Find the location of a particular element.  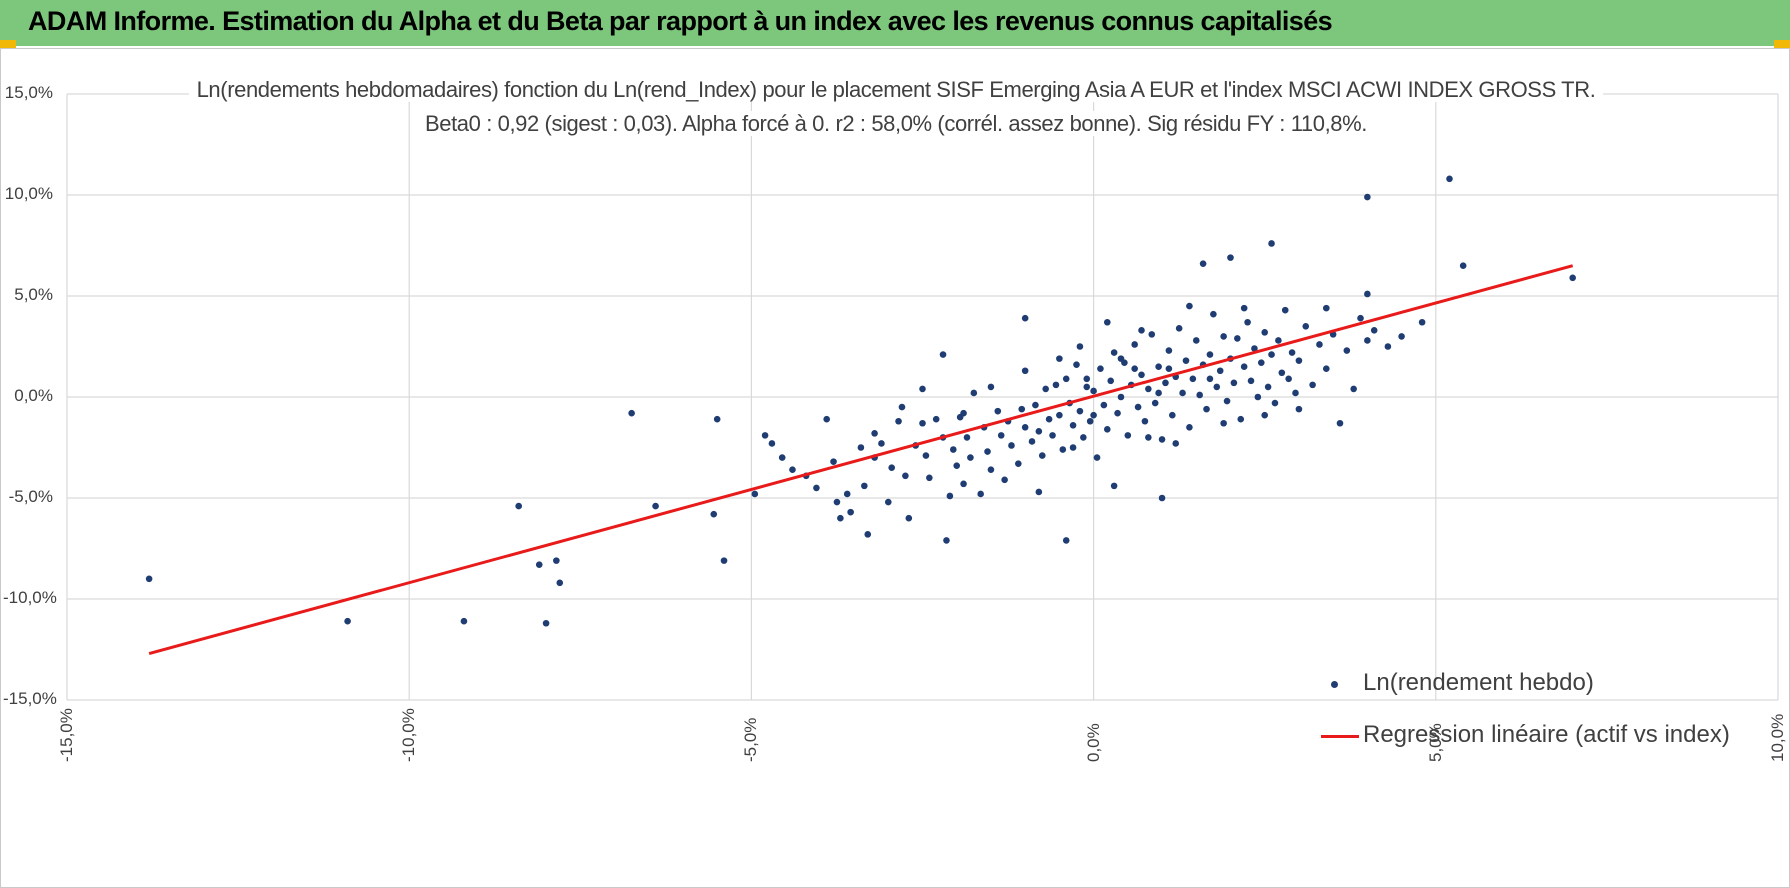

y-tick-label: 15,0% is located at coordinates (28, 92).